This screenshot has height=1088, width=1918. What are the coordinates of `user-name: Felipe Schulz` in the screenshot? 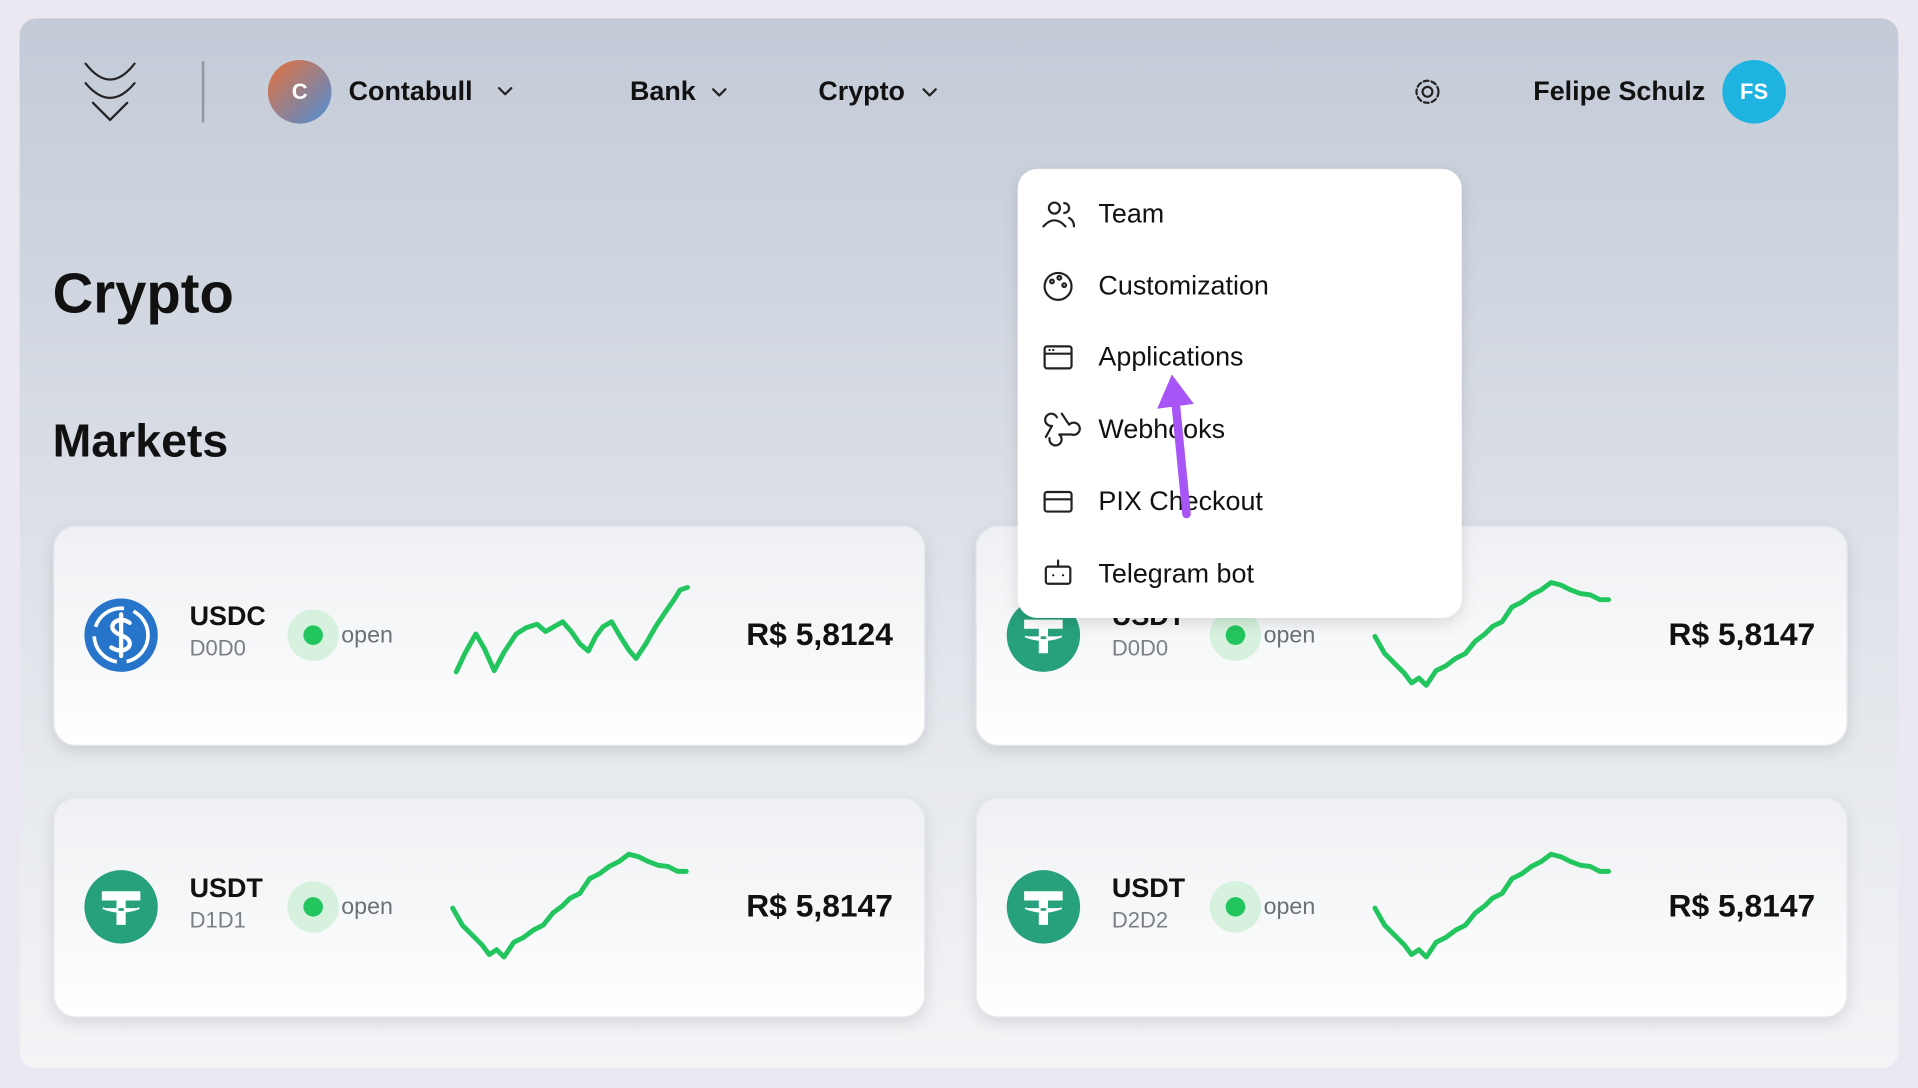 It's located at (1619, 91).